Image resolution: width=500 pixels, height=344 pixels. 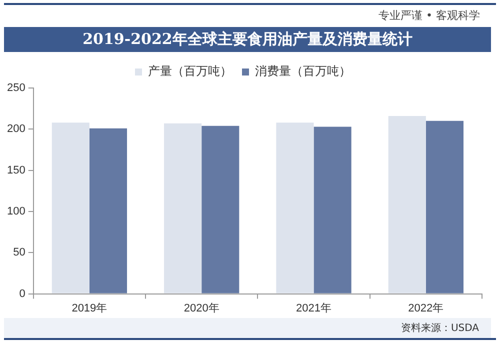 What do you see at coordinates (16, 170) in the screenshot?
I see `y-tick-label: 150` at bounding box center [16, 170].